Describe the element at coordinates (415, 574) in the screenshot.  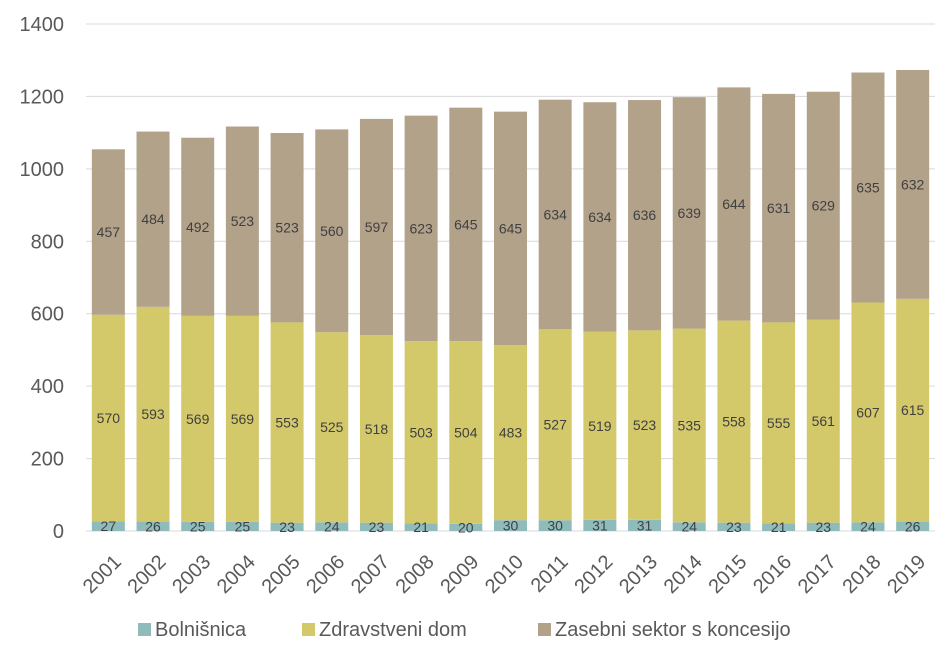
I see `x-tick-label: 2008` at that location.